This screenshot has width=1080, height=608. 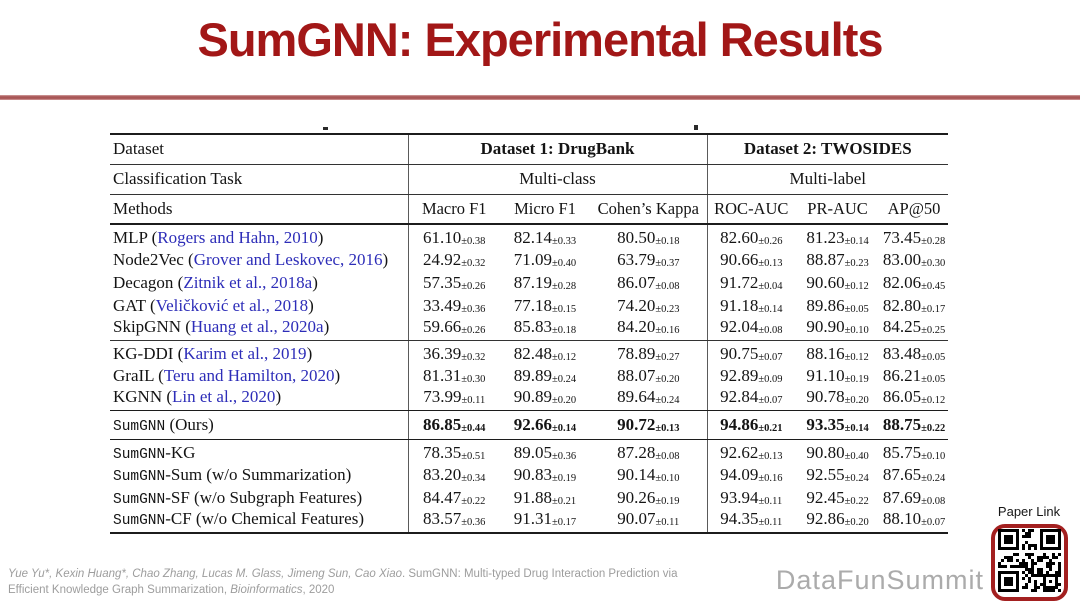 What do you see at coordinates (453, 305) in the screenshot?
I see `value-cell: 33.49±0.36` at bounding box center [453, 305].